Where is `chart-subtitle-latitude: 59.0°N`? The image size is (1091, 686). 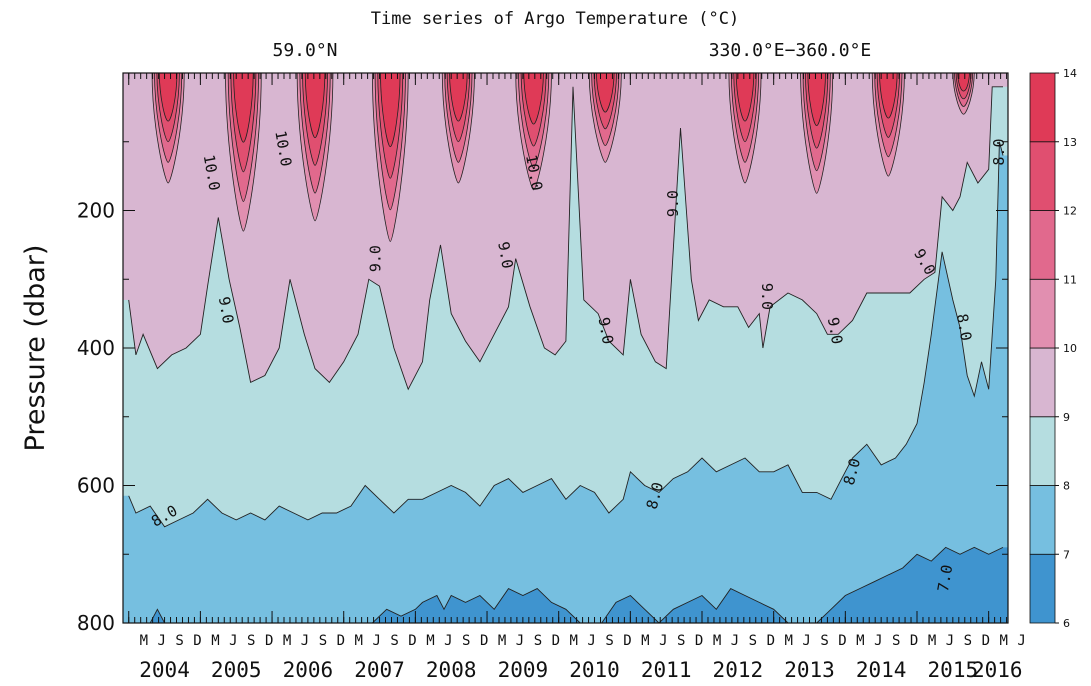 chart-subtitle-latitude: 59.0°N is located at coordinates (304, 50).